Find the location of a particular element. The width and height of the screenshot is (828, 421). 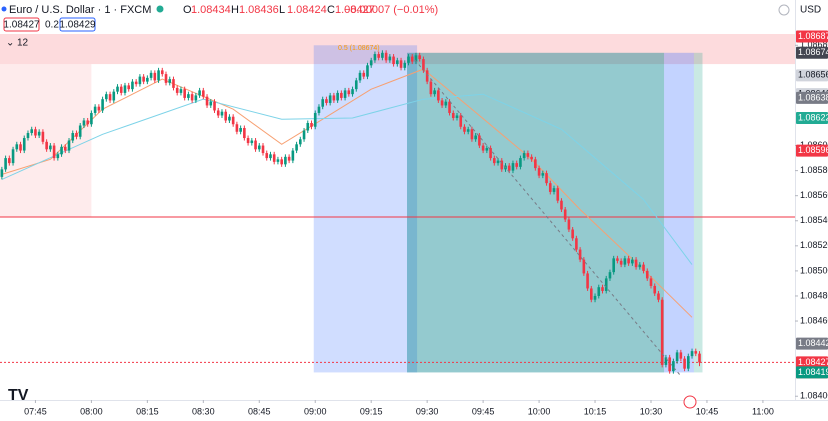

spread: 0.2 is located at coordinates (52, 25).